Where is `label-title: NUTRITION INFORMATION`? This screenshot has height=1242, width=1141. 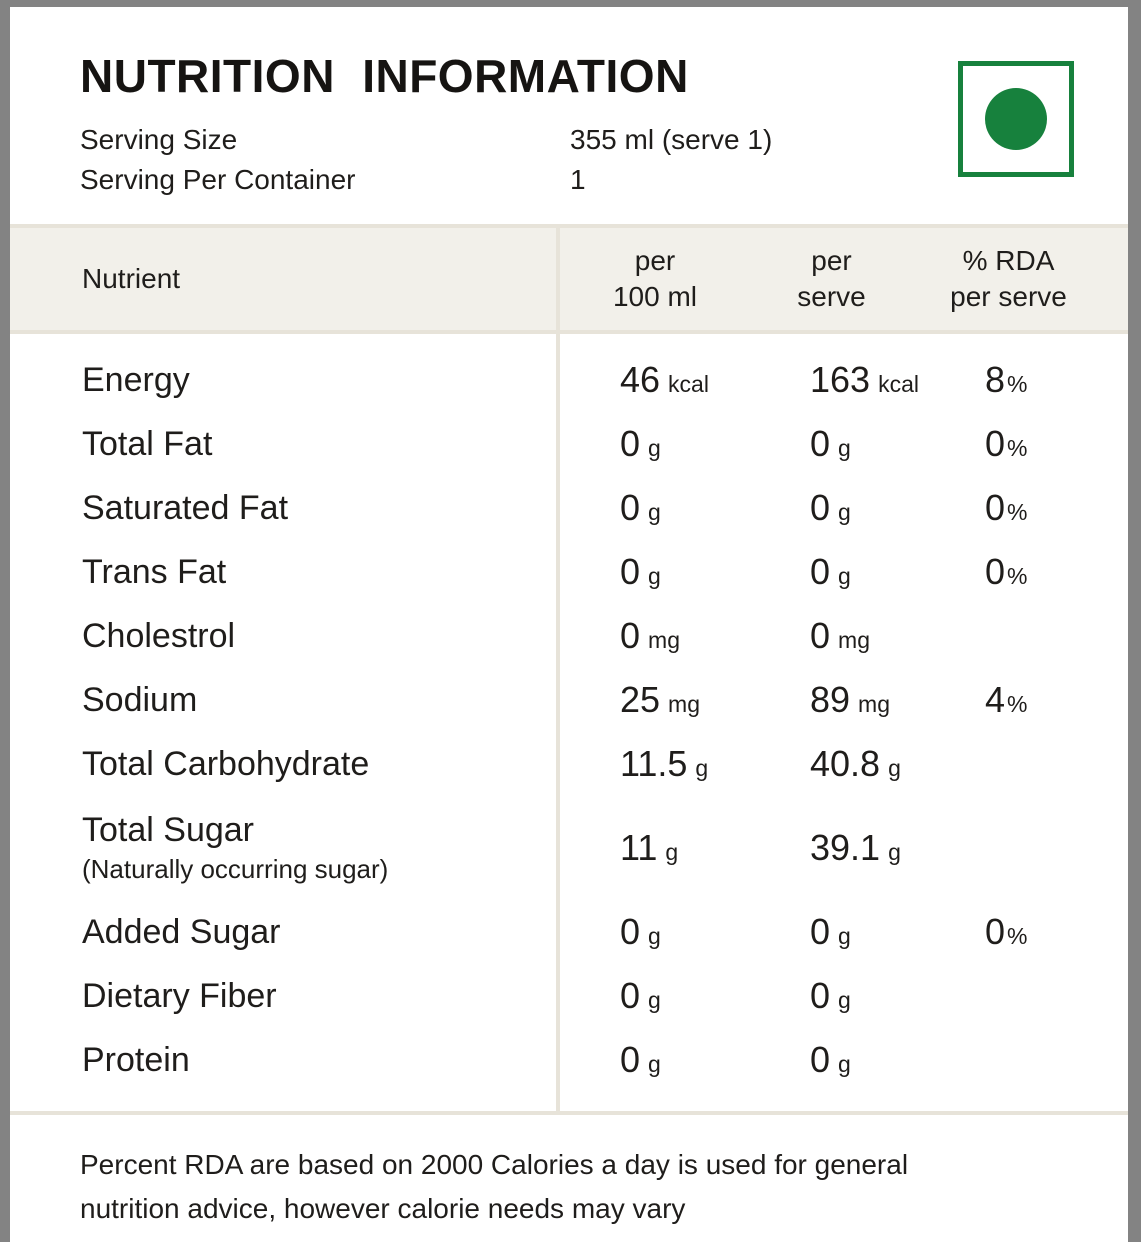 label-title: NUTRITION INFORMATION is located at coordinates (384, 76).